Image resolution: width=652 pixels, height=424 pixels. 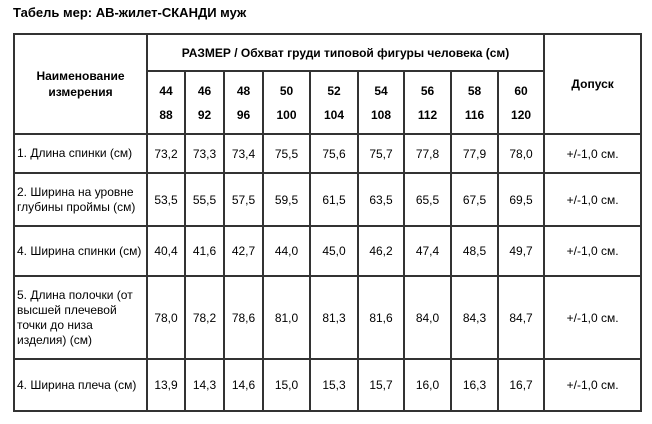 I want to click on cell-value: 15,7, so click(x=381, y=385).